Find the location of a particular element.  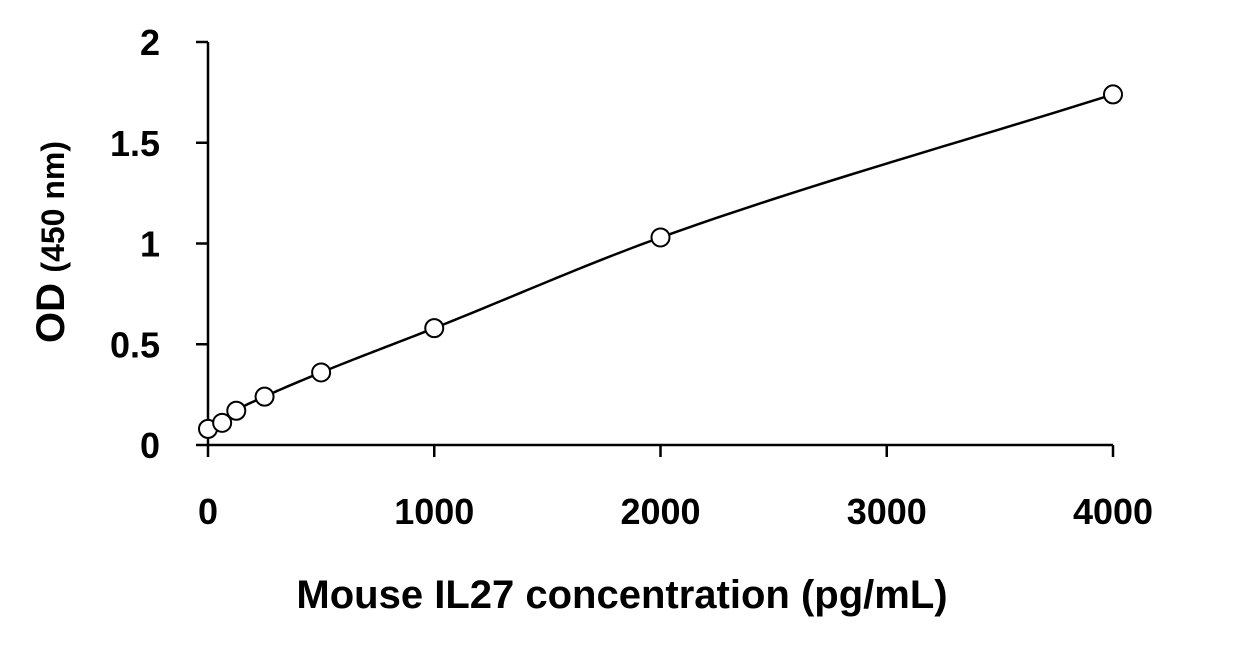

y-axis-title: OD (450 nm) is located at coordinates (51, 242).